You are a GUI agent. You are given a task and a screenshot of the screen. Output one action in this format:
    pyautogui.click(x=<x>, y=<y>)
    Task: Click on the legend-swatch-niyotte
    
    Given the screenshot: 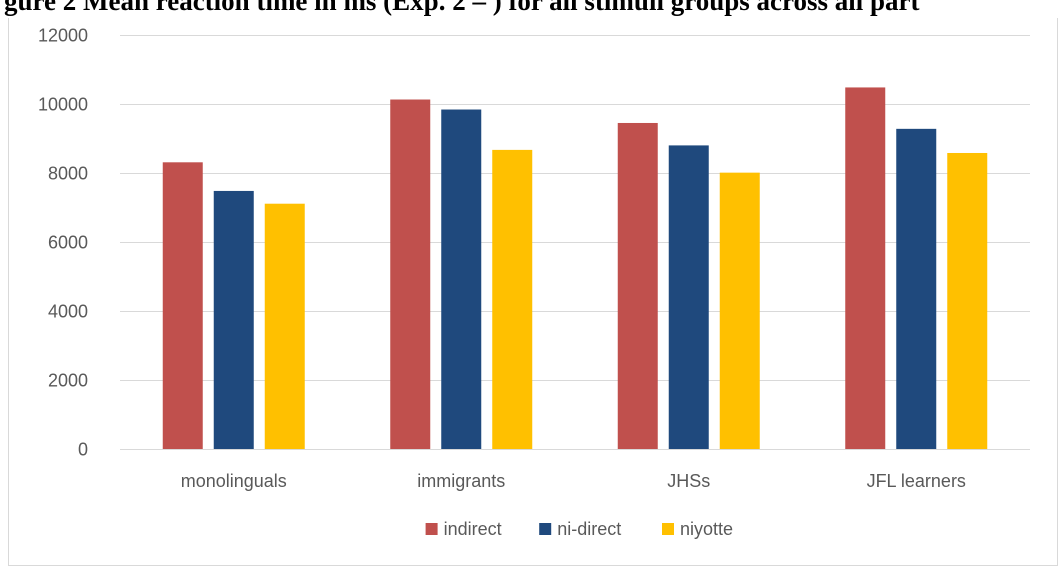 What is the action you would take?
    pyautogui.click(x=668, y=529)
    